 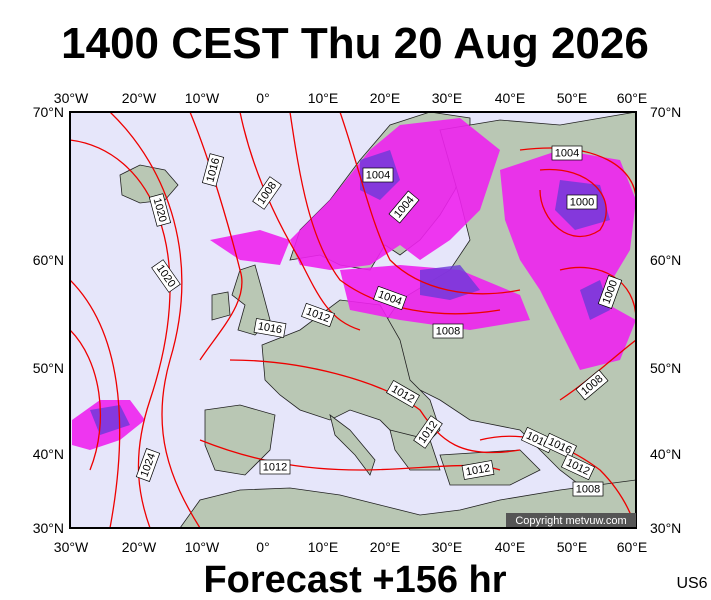 I want to click on forecast-label: Forecast +156 hr, so click(x=354, y=579).